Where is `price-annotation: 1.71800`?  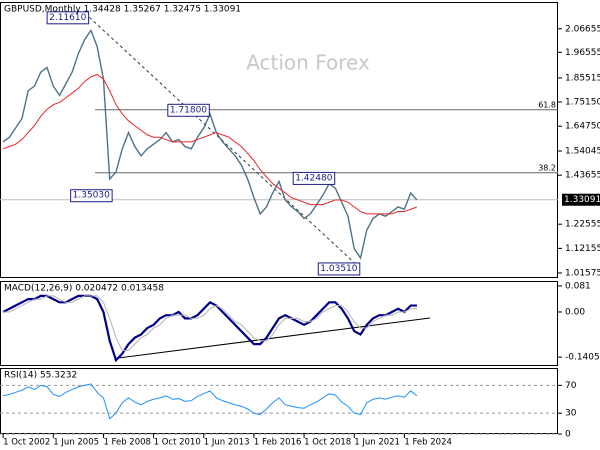 price-annotation: 1.71800 is located at coordinates (188, 110).